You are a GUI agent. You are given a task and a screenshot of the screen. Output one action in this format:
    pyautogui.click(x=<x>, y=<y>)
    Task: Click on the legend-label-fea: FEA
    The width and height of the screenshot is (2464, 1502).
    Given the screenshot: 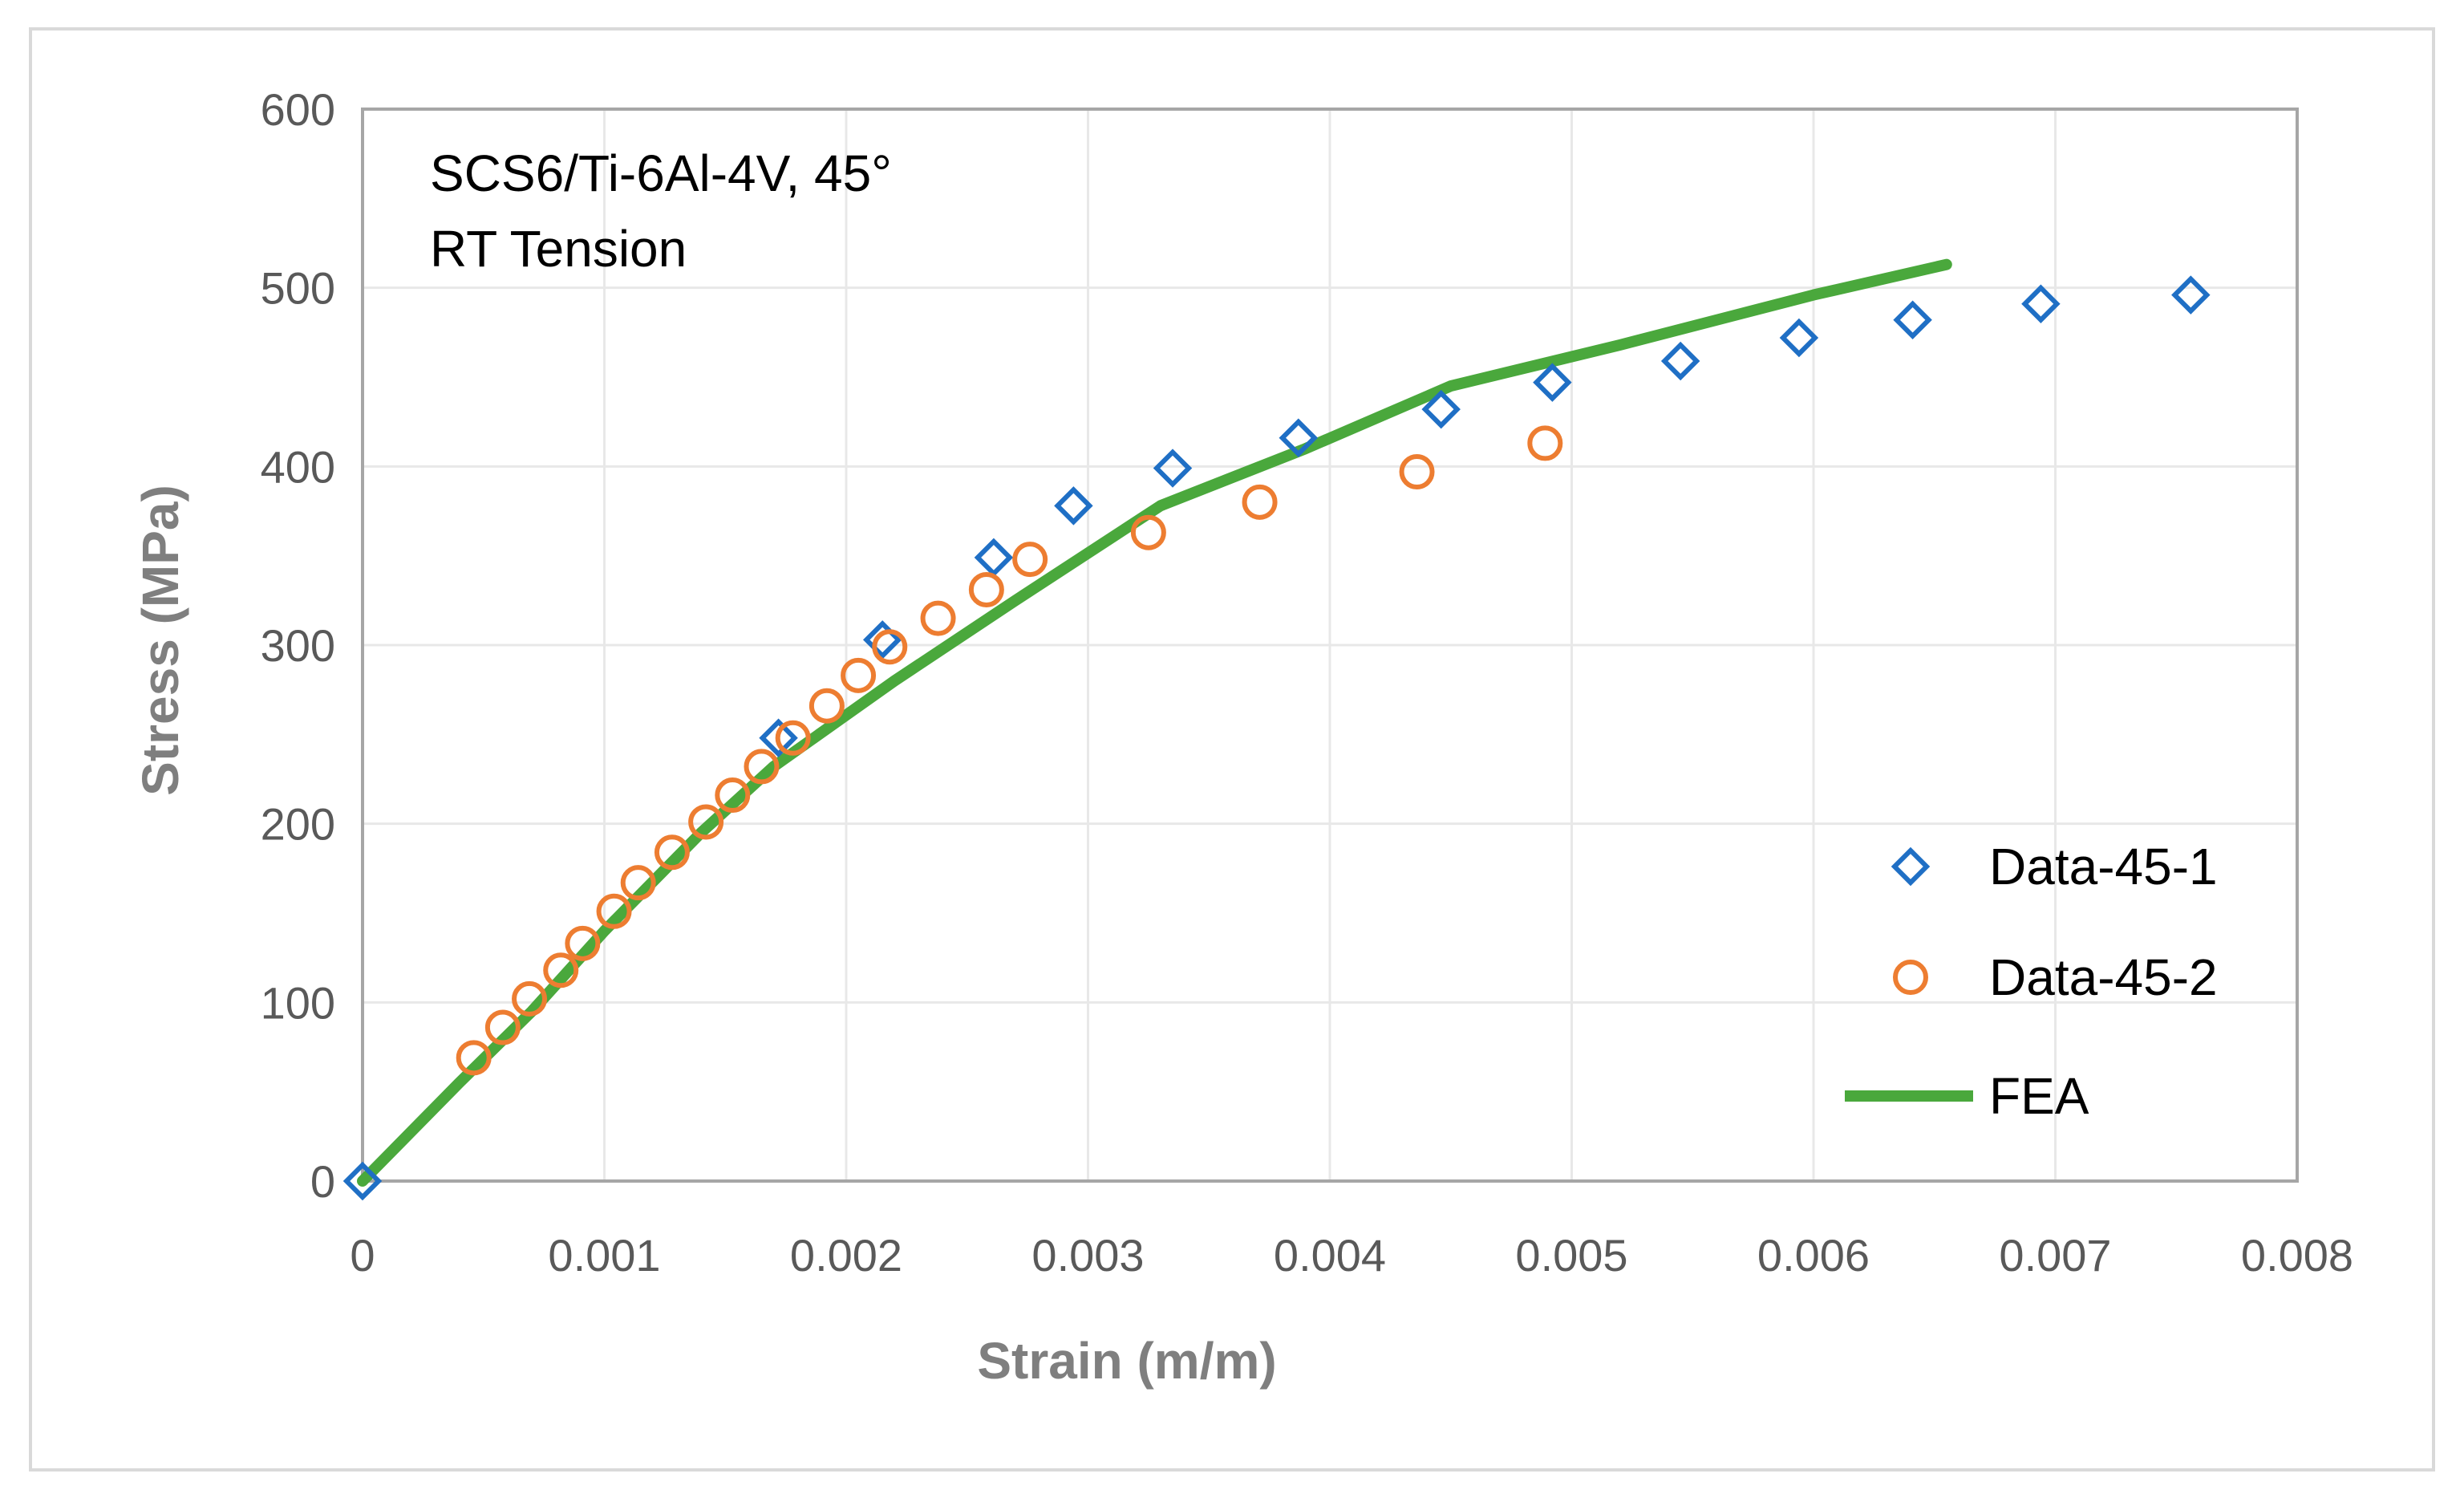 What is the action you would take?
    pyautogui.click(x=2039, y=1096)
    